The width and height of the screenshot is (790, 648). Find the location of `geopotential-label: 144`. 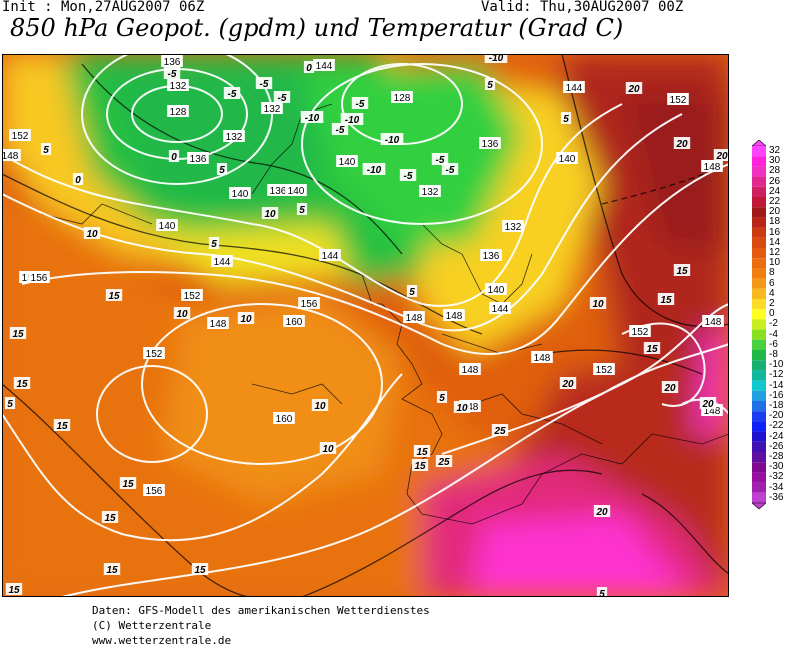

geopotential-label: 144 is located at coordinates (500, 309).